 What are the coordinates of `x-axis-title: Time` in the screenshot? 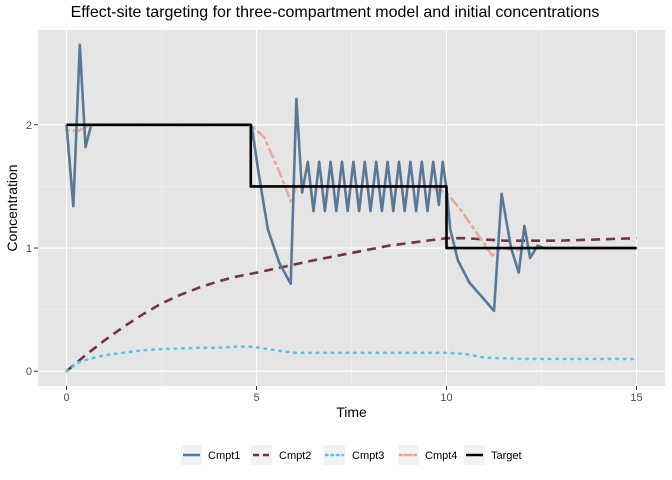 It's located at (351, 412).